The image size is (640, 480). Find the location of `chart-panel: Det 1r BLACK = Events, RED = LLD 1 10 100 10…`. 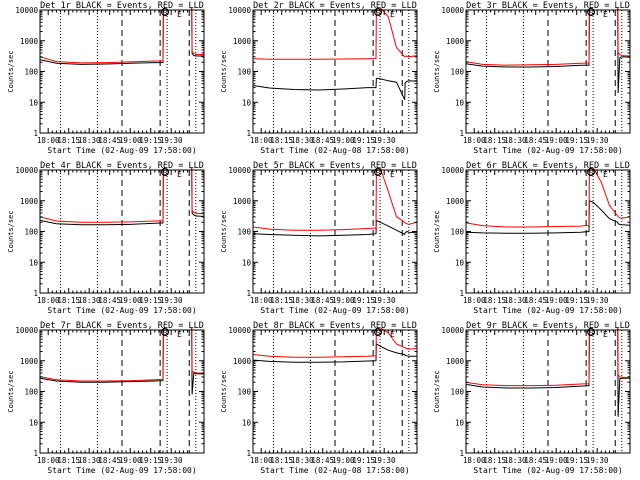

chart-panel: Det 1r BLACK = Events, RED = LLD 1 10 100 10… is located at coordinates (106, 78).